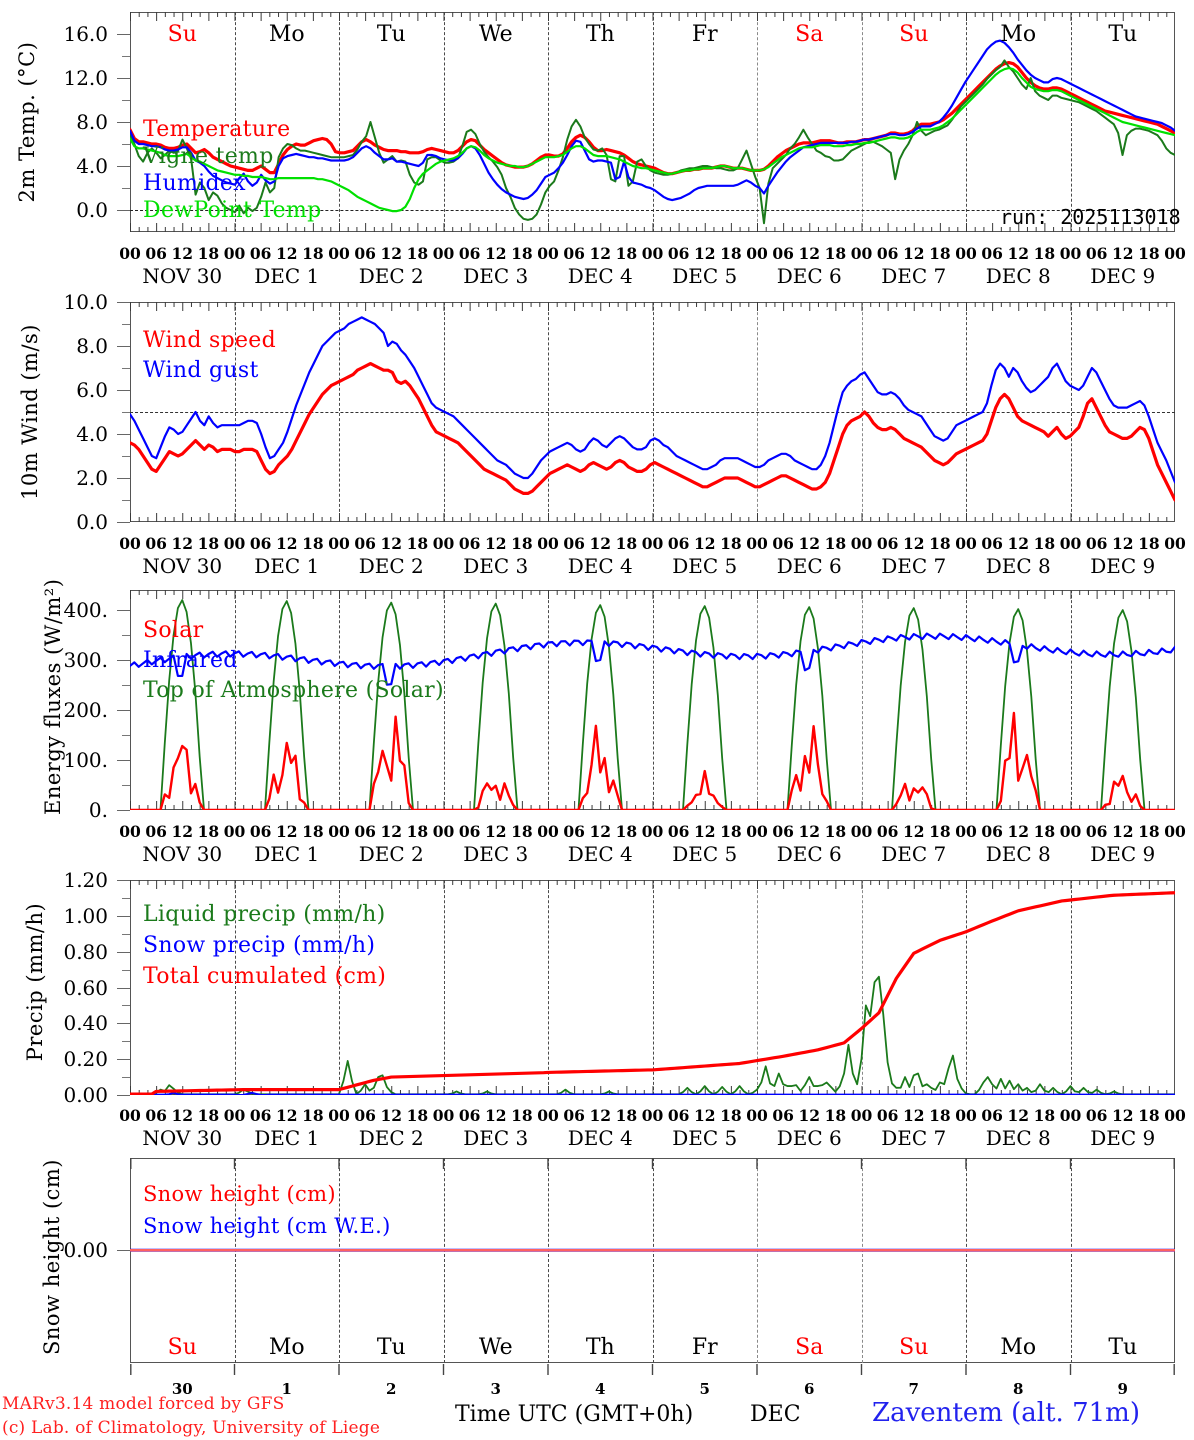 The width and height of the screenshot is (1194, 1440). Describe the element at coordinates (704, 1389) in the screenshot. I see `bottom-day-number-5: 5` at that location.